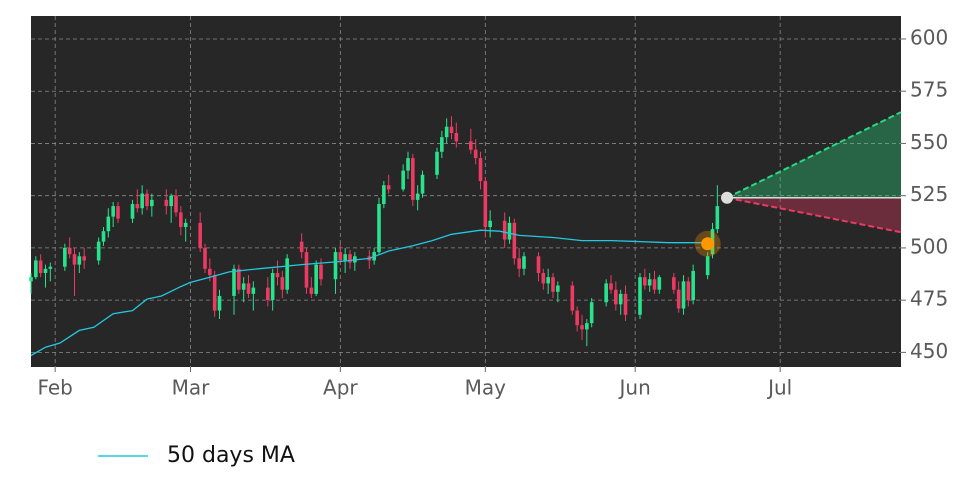  What do you see at coordinates (814, 155) in the screenshot?
I see `forecast-upper-line` at bounding box center [814, 155].